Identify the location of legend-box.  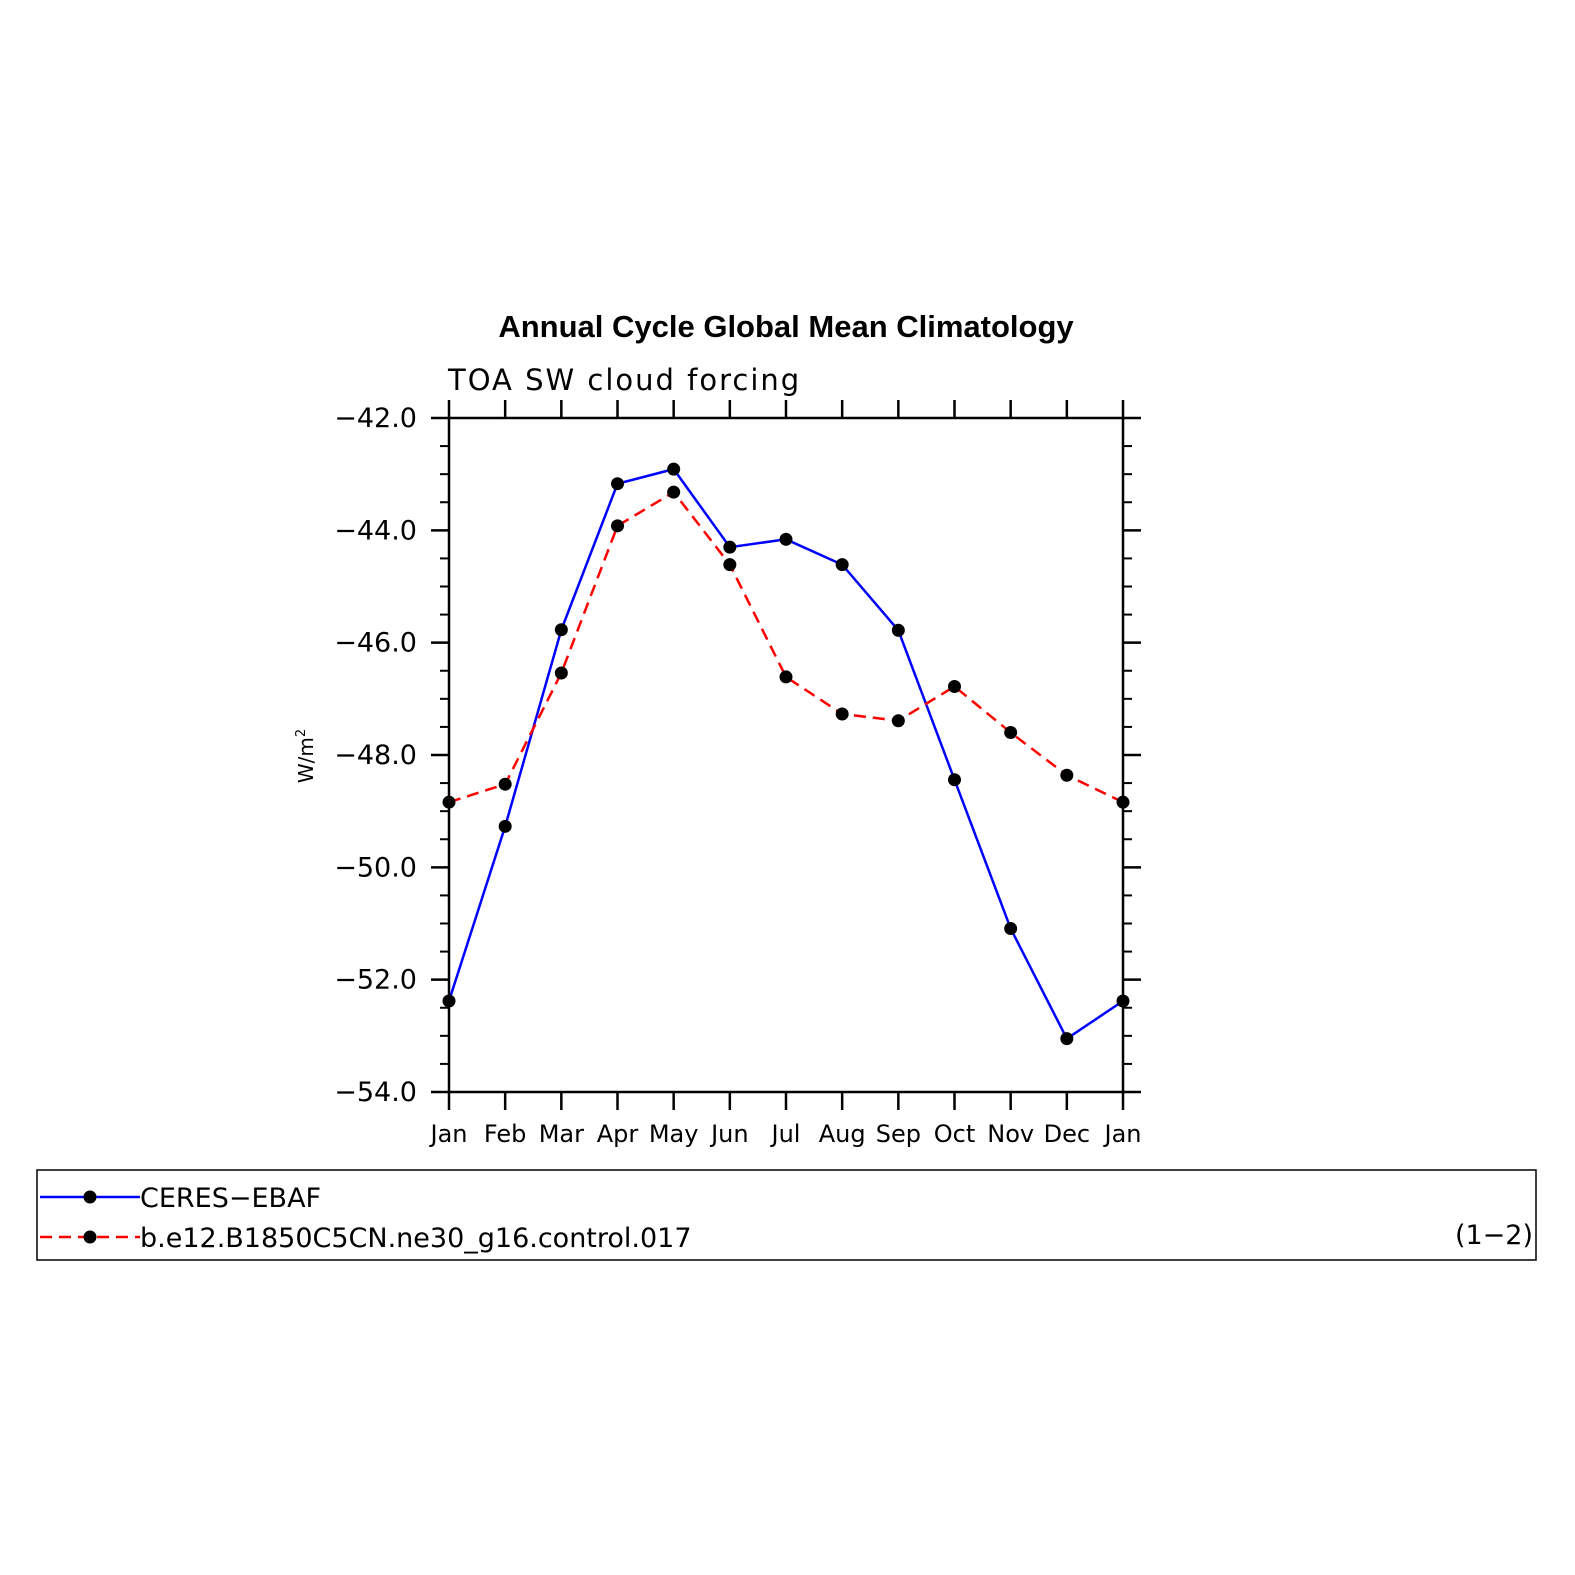
(786, 1215).